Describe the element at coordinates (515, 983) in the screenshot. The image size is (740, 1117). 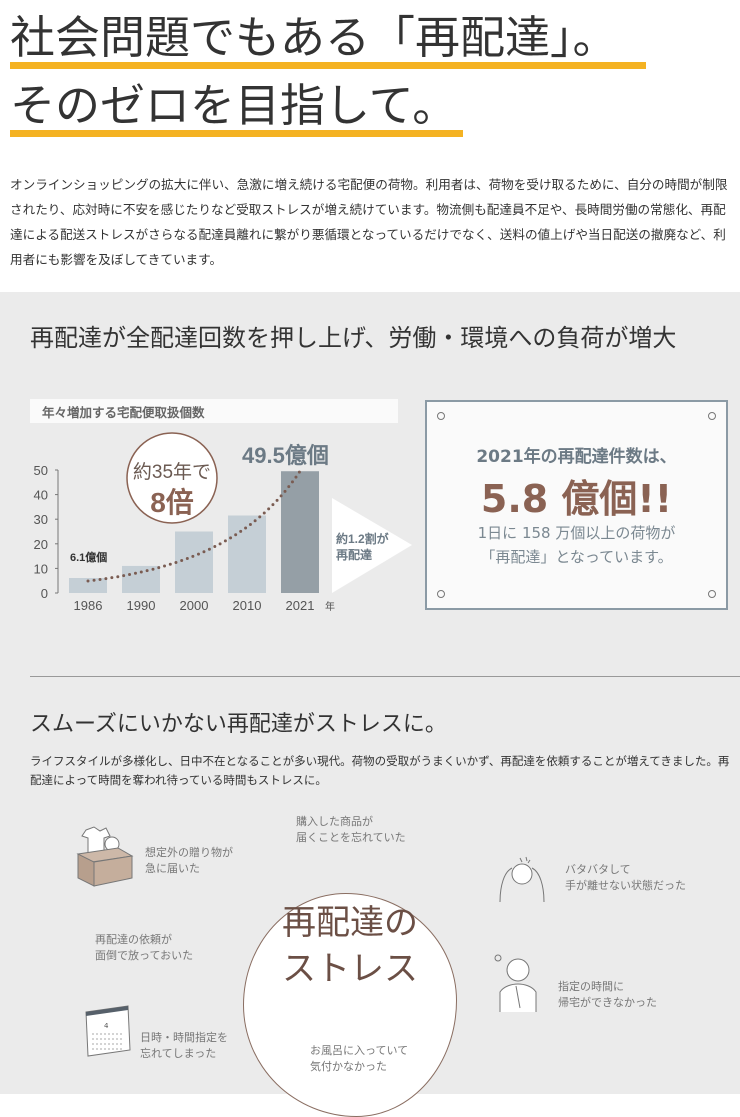
I see `worried-person-icon` at that location.